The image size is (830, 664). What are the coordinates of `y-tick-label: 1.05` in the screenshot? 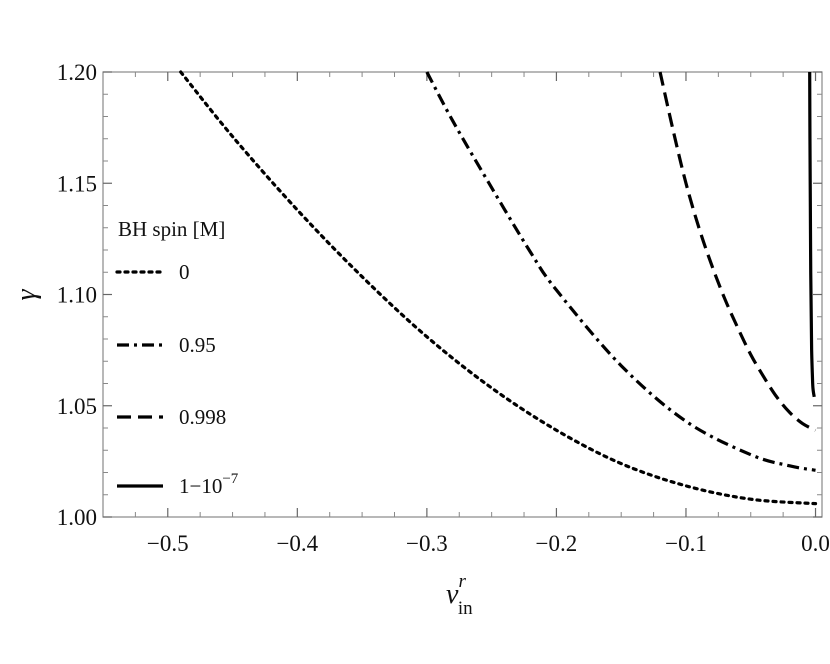 It's located at (77, 406).